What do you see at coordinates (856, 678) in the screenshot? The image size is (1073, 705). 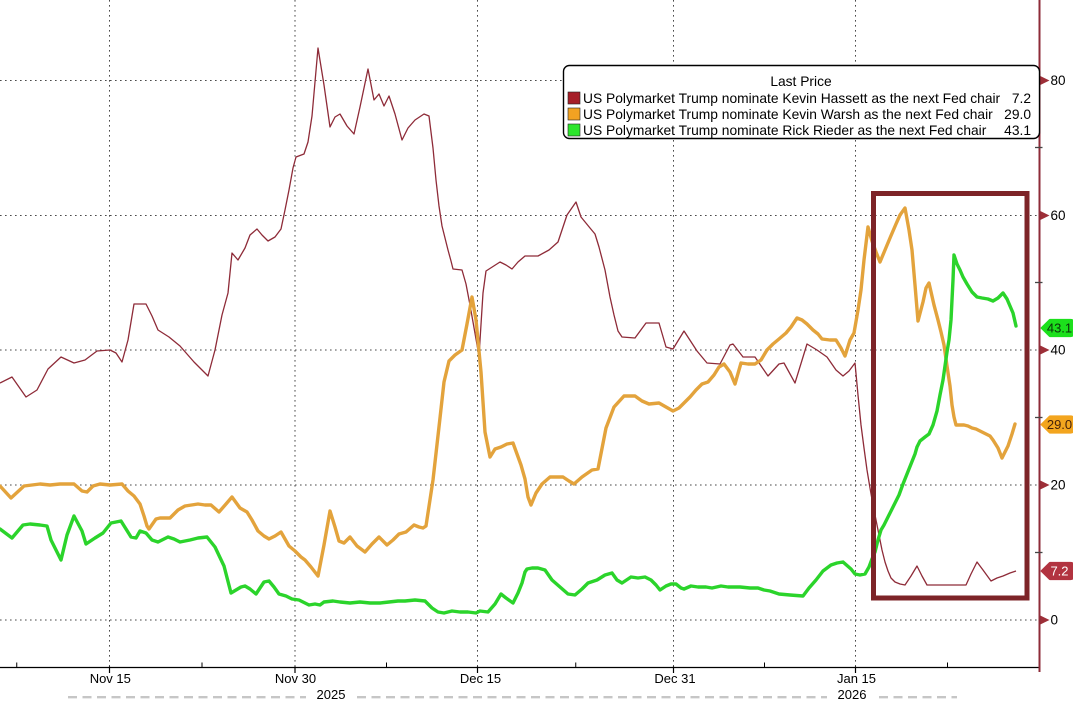 I see `svg-text: Jan 15` at bounding box center [856, 678].